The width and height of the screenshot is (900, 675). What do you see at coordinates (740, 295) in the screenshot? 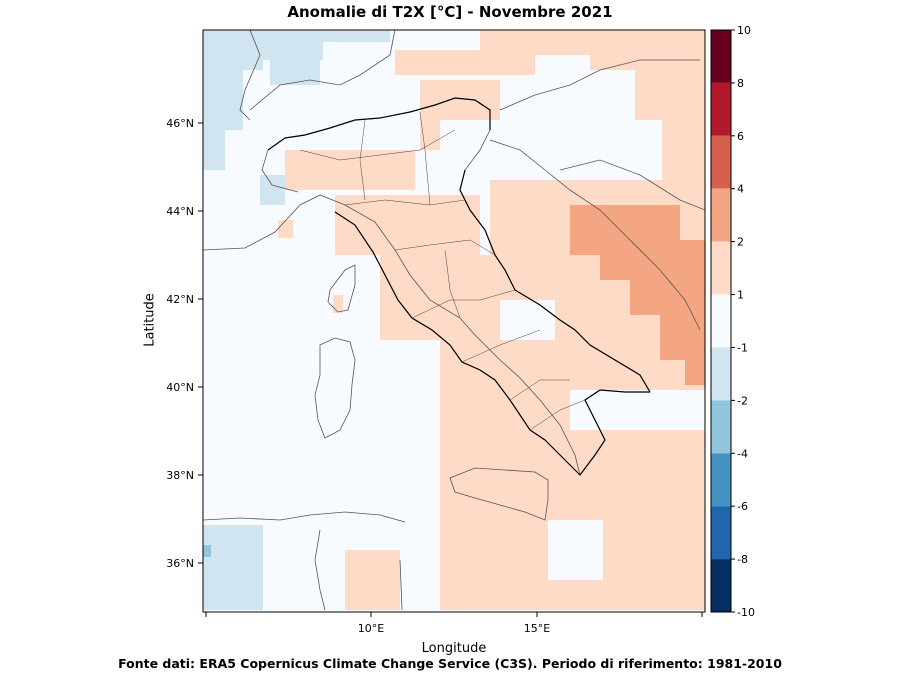
I see `colorbar-label: 1` at bounding box center [740, 295].